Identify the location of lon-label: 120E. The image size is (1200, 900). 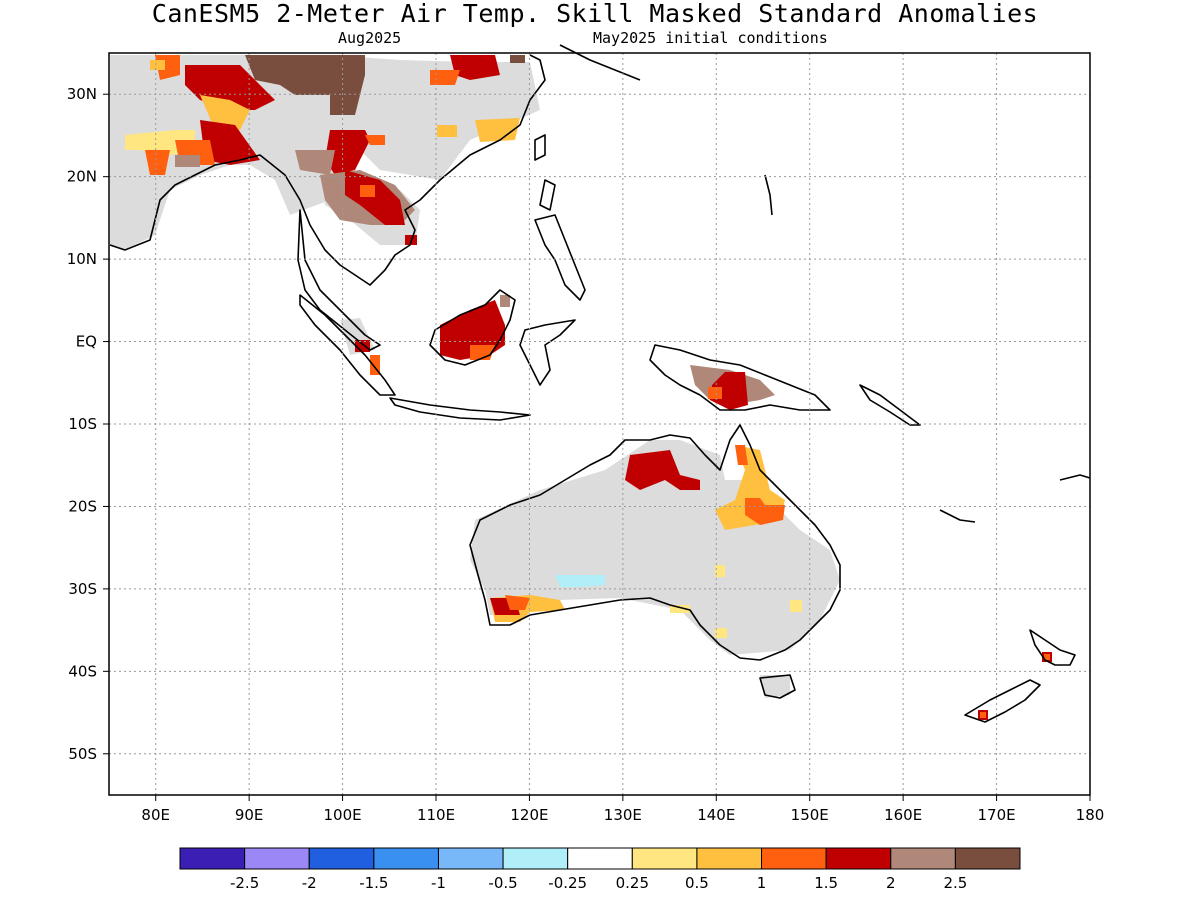
(529, 815).